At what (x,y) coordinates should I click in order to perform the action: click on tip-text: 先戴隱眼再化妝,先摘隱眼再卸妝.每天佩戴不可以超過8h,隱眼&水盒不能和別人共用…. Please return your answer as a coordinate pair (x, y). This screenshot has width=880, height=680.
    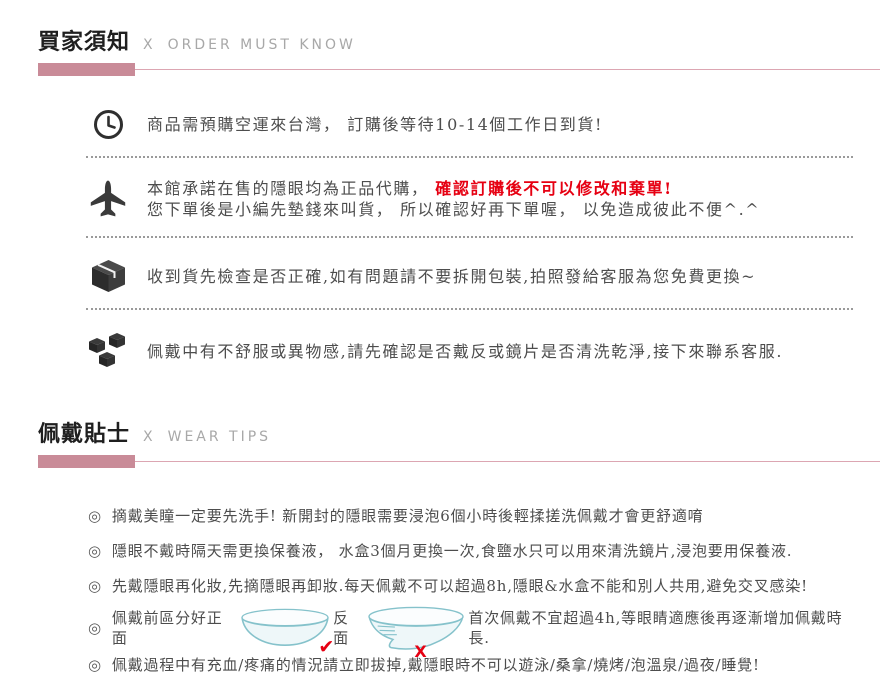
    Looking at the image, I should click on (459, 586).